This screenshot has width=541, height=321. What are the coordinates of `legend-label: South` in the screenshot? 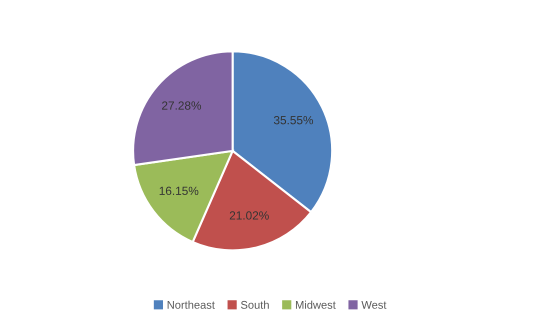 It's located at (254, 304).